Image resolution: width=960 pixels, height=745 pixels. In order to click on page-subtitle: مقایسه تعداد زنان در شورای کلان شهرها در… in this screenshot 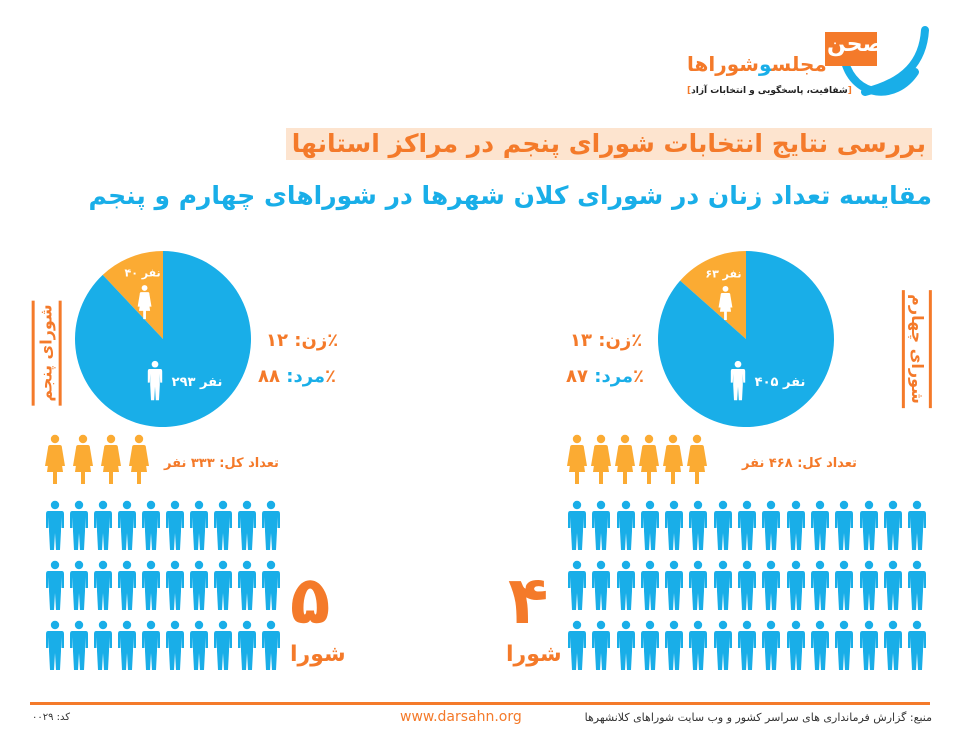, I will do `click(510, 195)`.